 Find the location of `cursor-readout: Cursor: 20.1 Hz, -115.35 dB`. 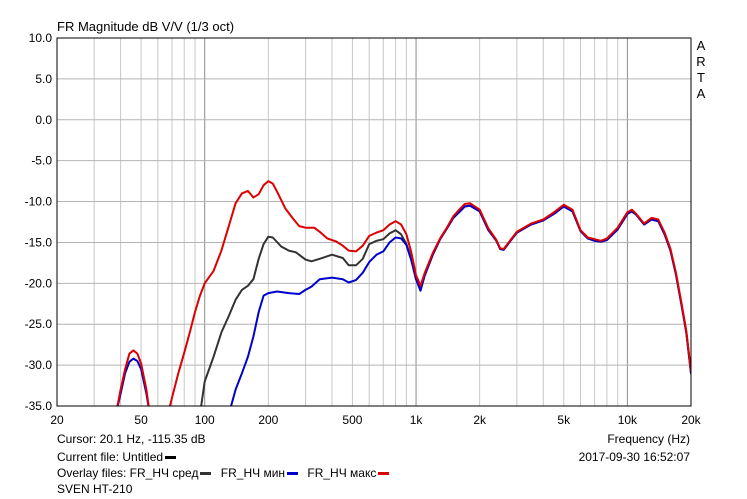

cursor-readout: Cursor: 20.1 Hz, -115.35 dB is located at coordinates (131, 439).